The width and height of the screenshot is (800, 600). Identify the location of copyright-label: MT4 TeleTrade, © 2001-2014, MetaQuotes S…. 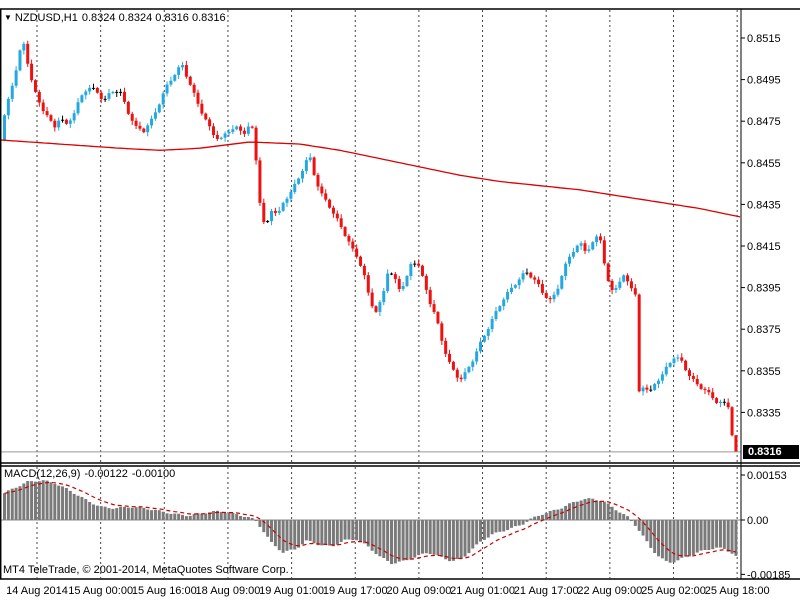
(146, 570).